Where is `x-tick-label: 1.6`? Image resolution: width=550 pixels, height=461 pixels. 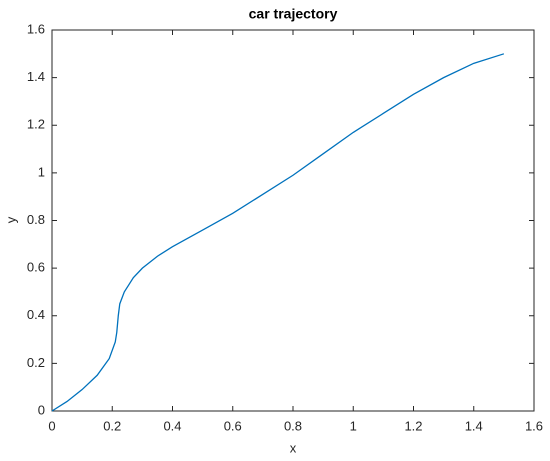
x-tick-label: 1.6 is located at coordinates (534, 425).